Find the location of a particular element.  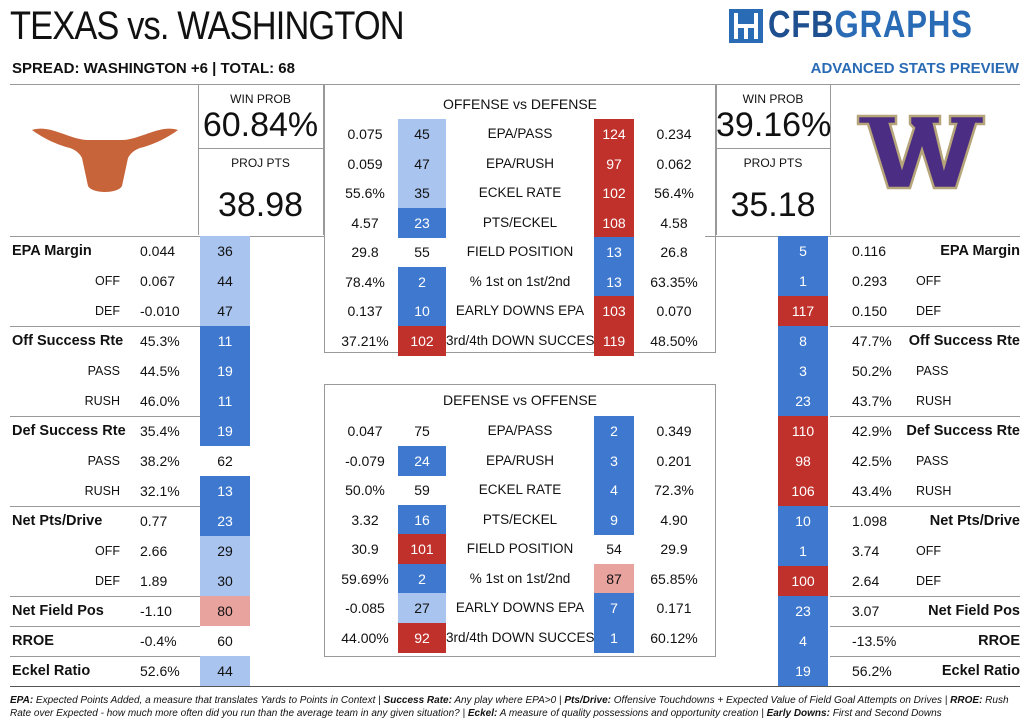

uw-proj-pts: 35.18 is located at coordinates (773, 205).